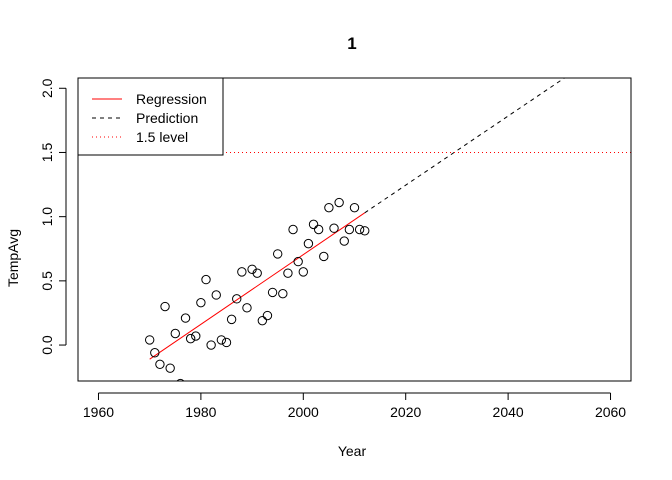  I want to click on legend-label-prediction: Prediction, so click(167, 118).